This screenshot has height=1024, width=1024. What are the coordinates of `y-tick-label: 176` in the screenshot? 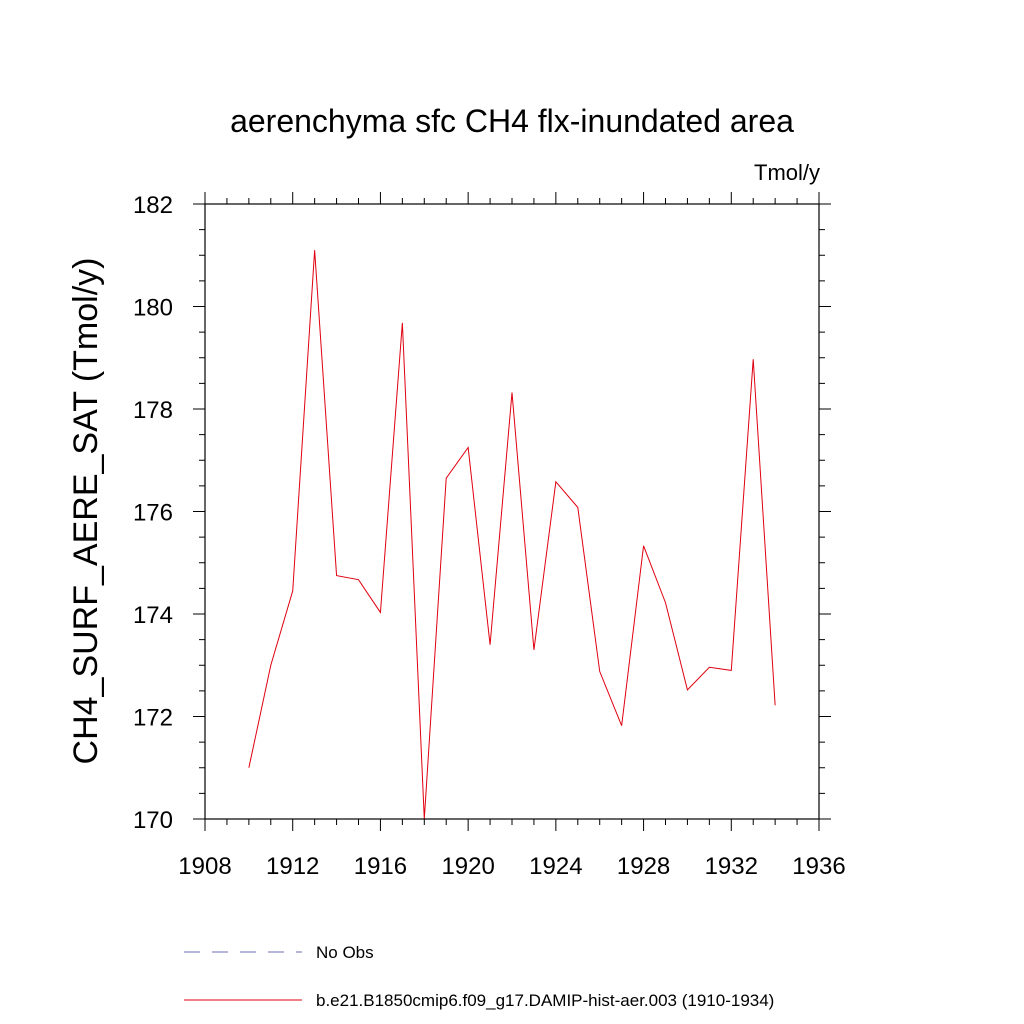 It's located at (153, 513).